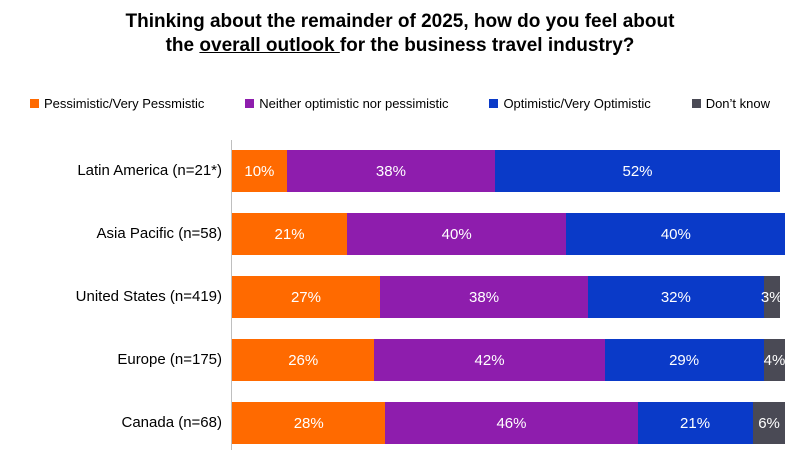  I want to click on legend-item-dont-know: Don’t know, so click(730, 103).